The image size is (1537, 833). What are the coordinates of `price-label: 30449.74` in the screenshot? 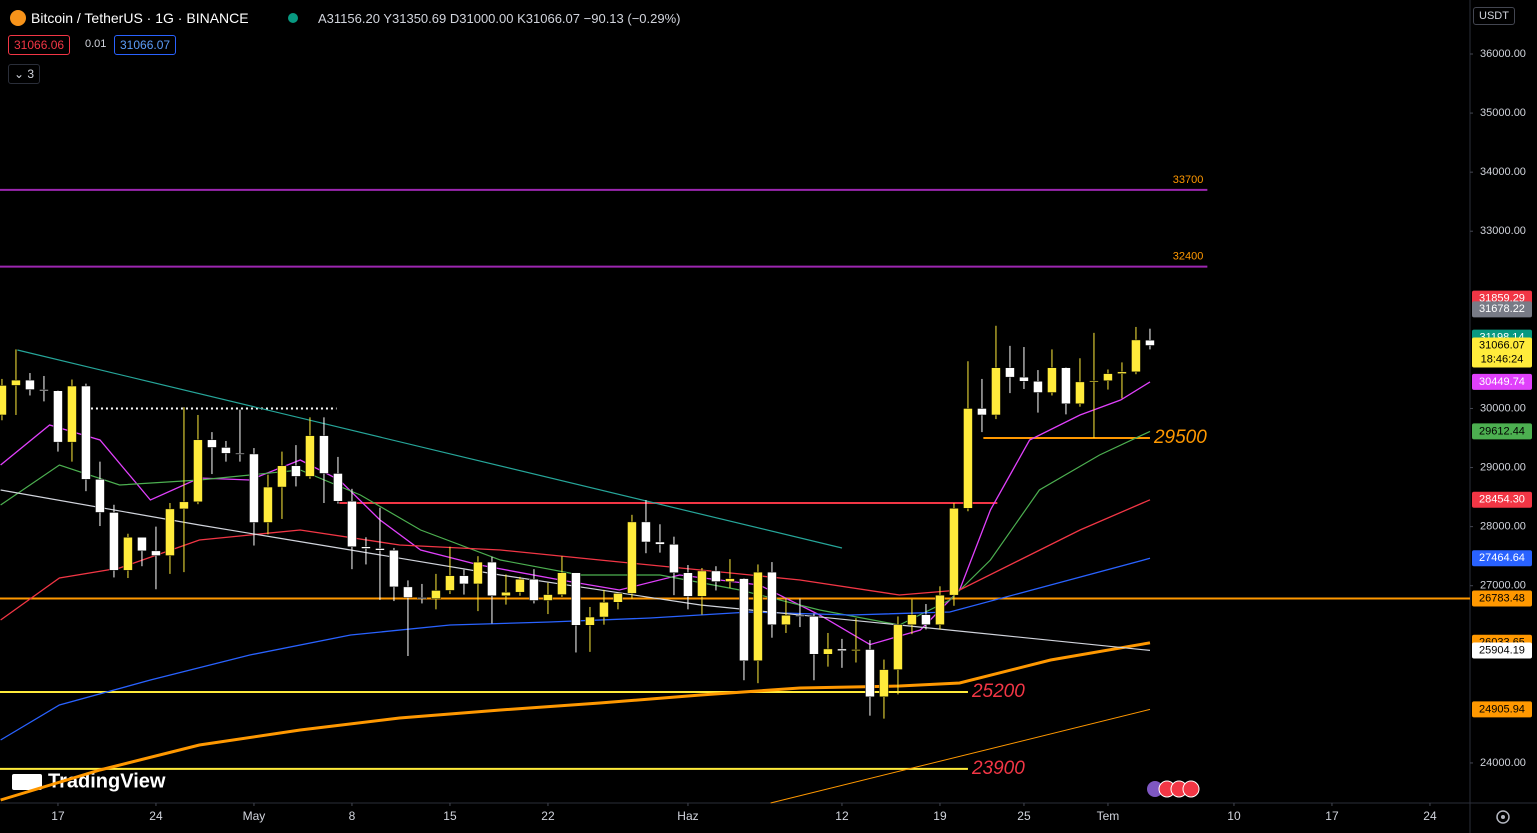 It's located at (1502, 382).